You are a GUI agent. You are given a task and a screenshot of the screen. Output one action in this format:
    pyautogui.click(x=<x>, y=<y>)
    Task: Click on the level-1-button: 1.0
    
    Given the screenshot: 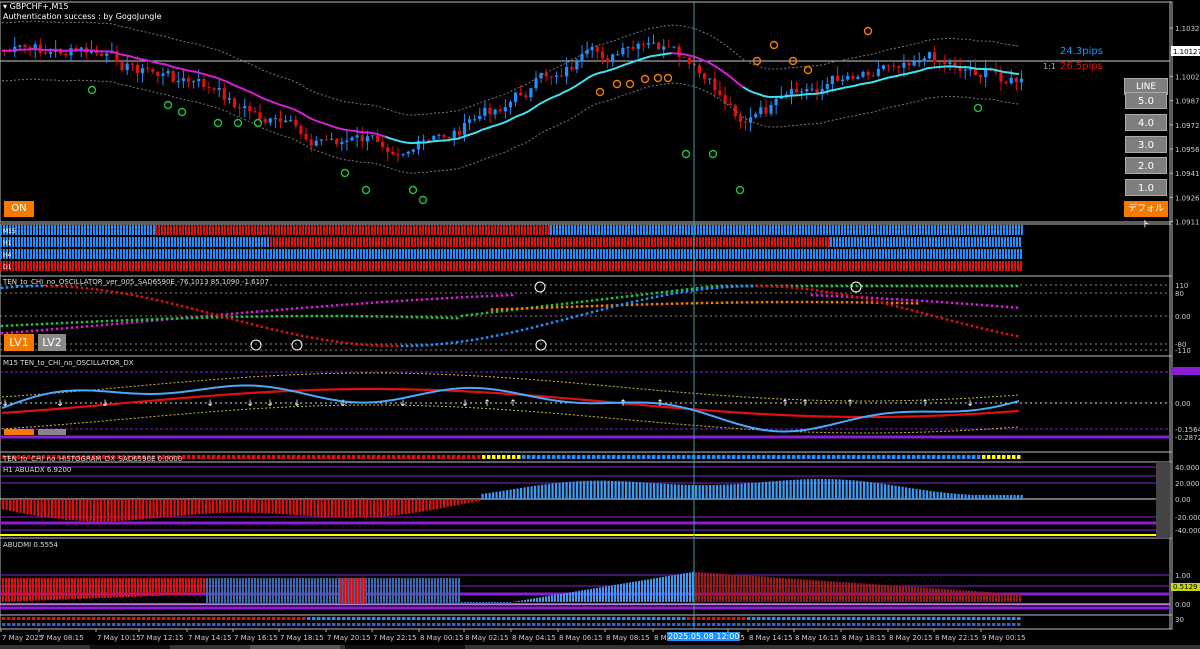 What is the action you would take?
    pyautogui.click(x=1146, y=187)
    